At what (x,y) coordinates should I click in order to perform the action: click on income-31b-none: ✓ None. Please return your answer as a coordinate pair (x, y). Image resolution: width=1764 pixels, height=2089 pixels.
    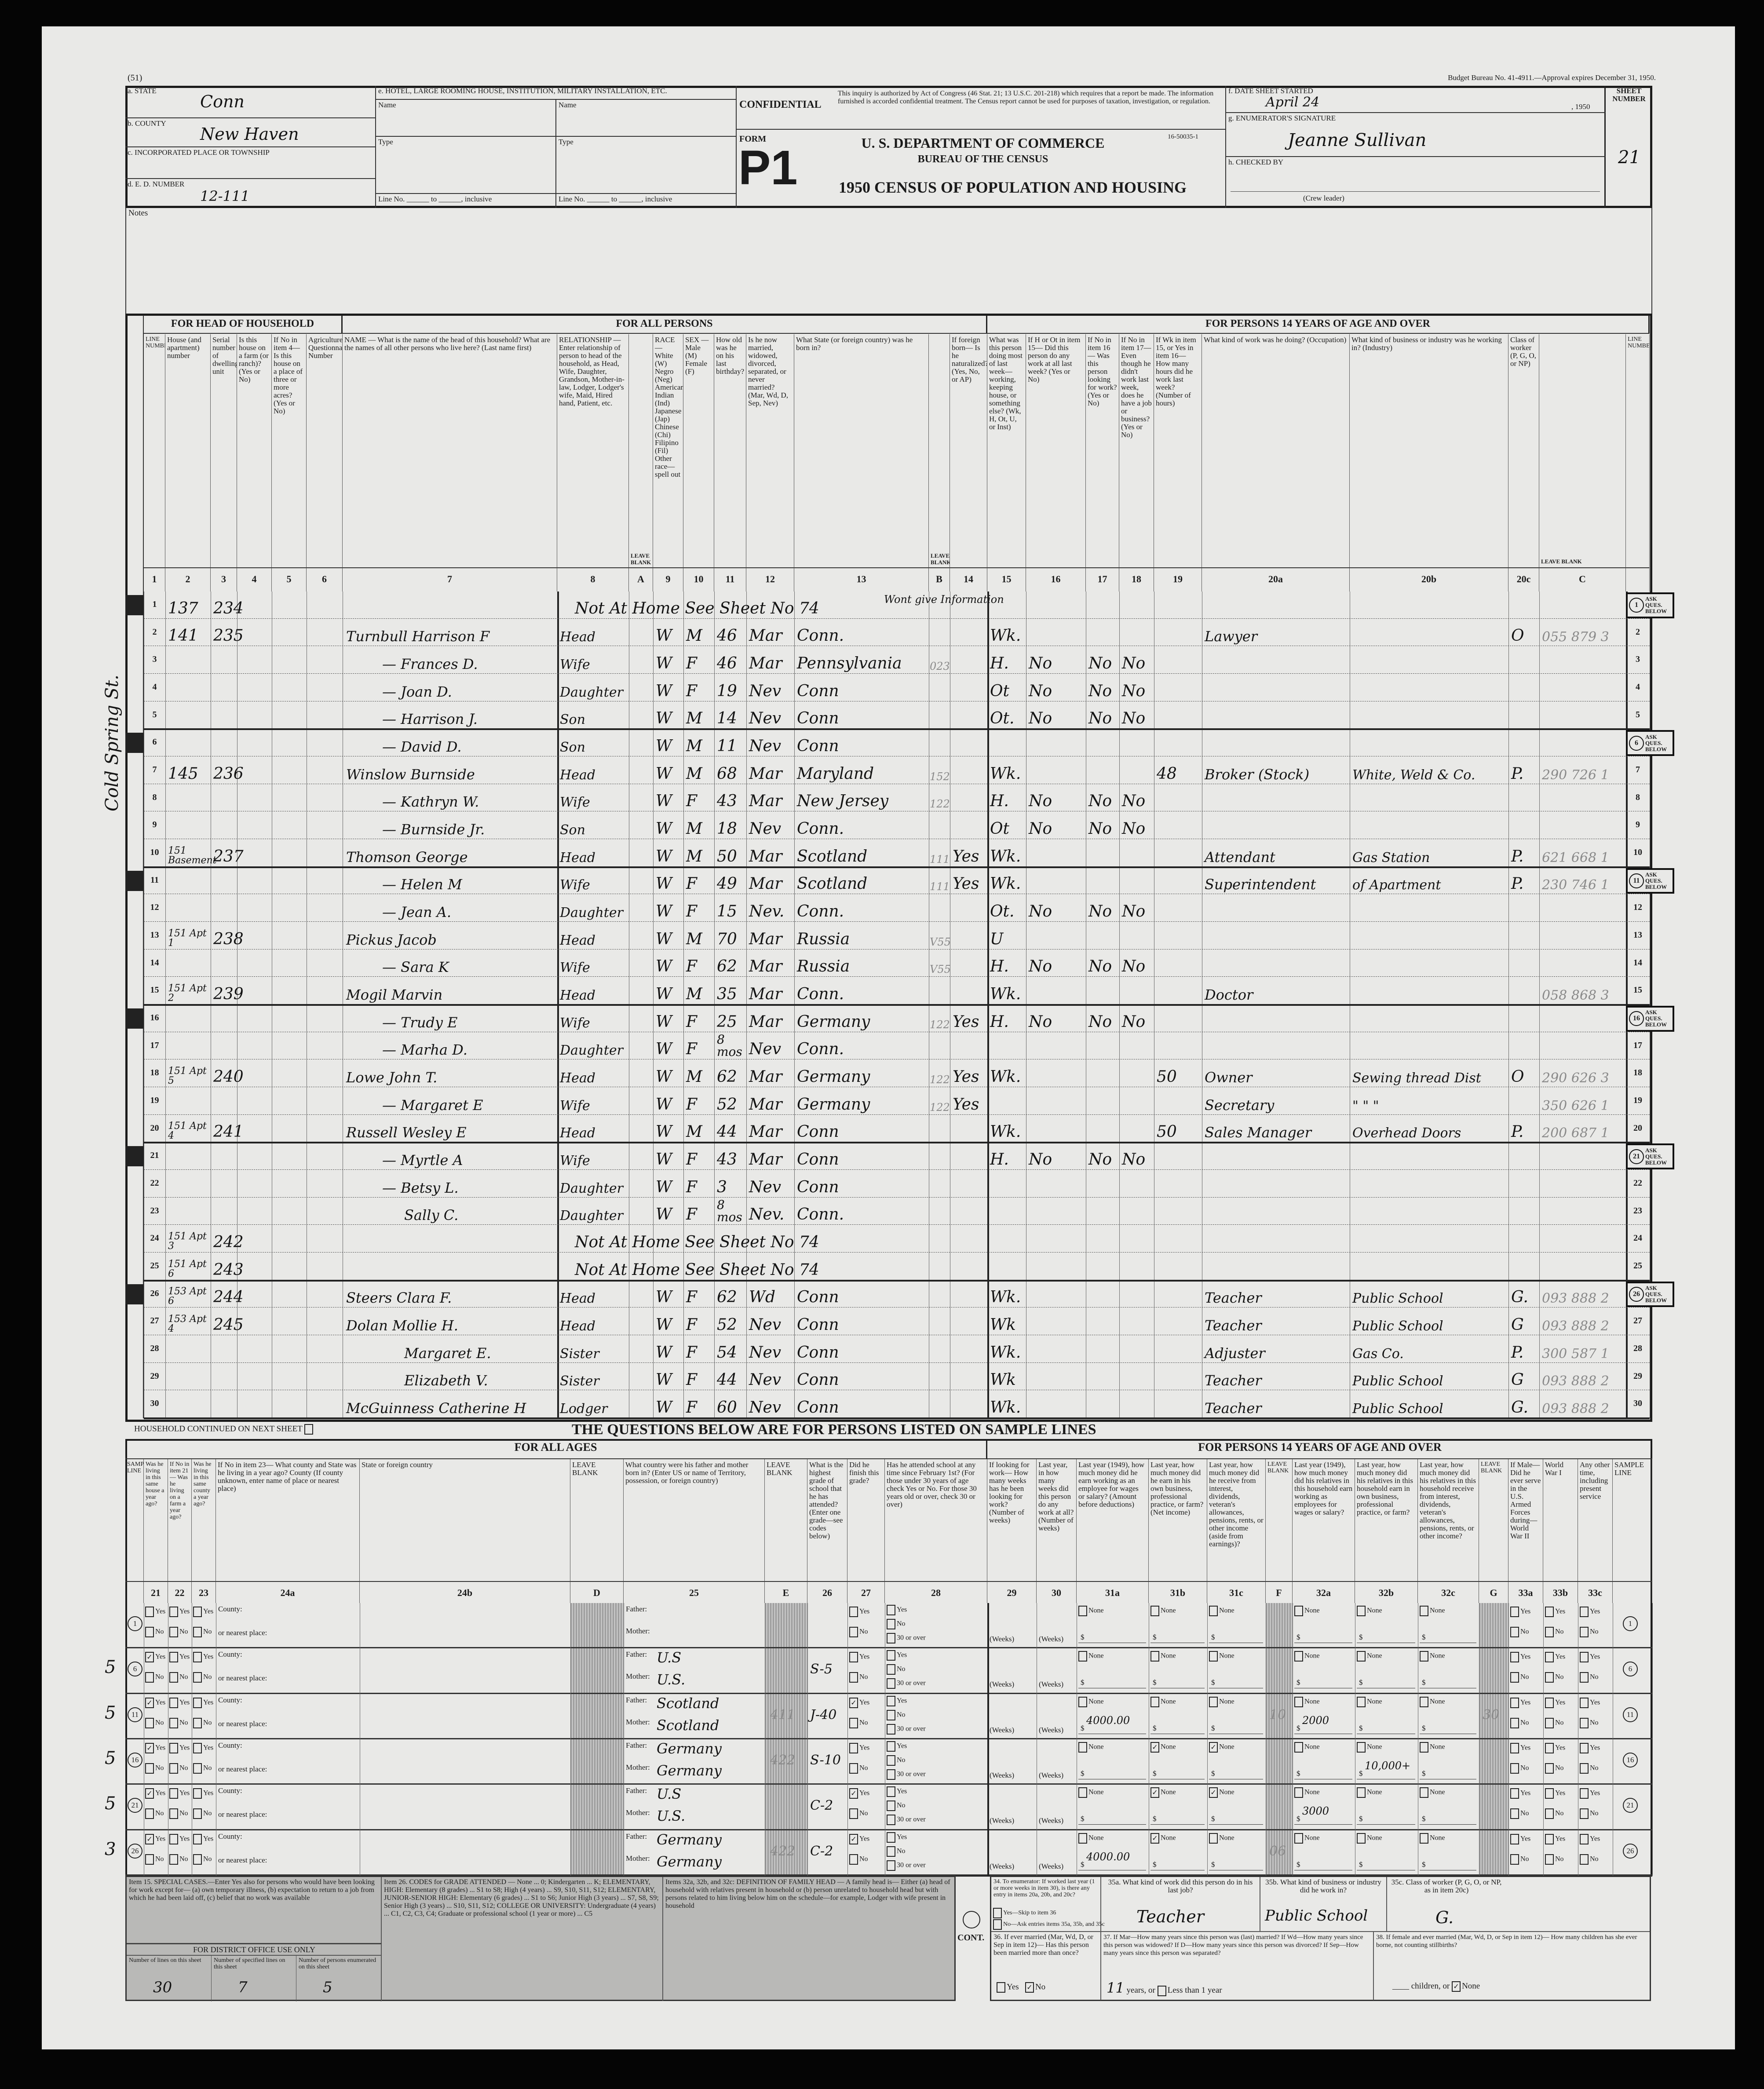
    Looking at the image, I should click on (1163, 1838).